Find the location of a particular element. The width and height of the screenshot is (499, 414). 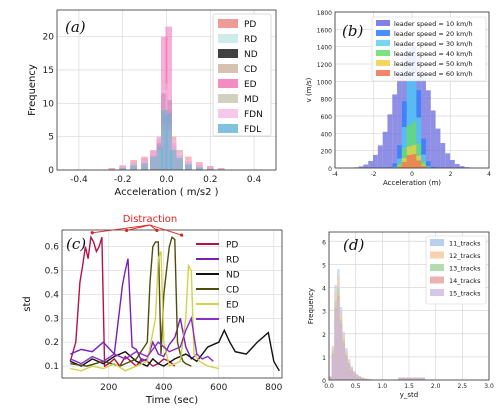

x-axis-label: y_std is located at coordinates (409, 395).